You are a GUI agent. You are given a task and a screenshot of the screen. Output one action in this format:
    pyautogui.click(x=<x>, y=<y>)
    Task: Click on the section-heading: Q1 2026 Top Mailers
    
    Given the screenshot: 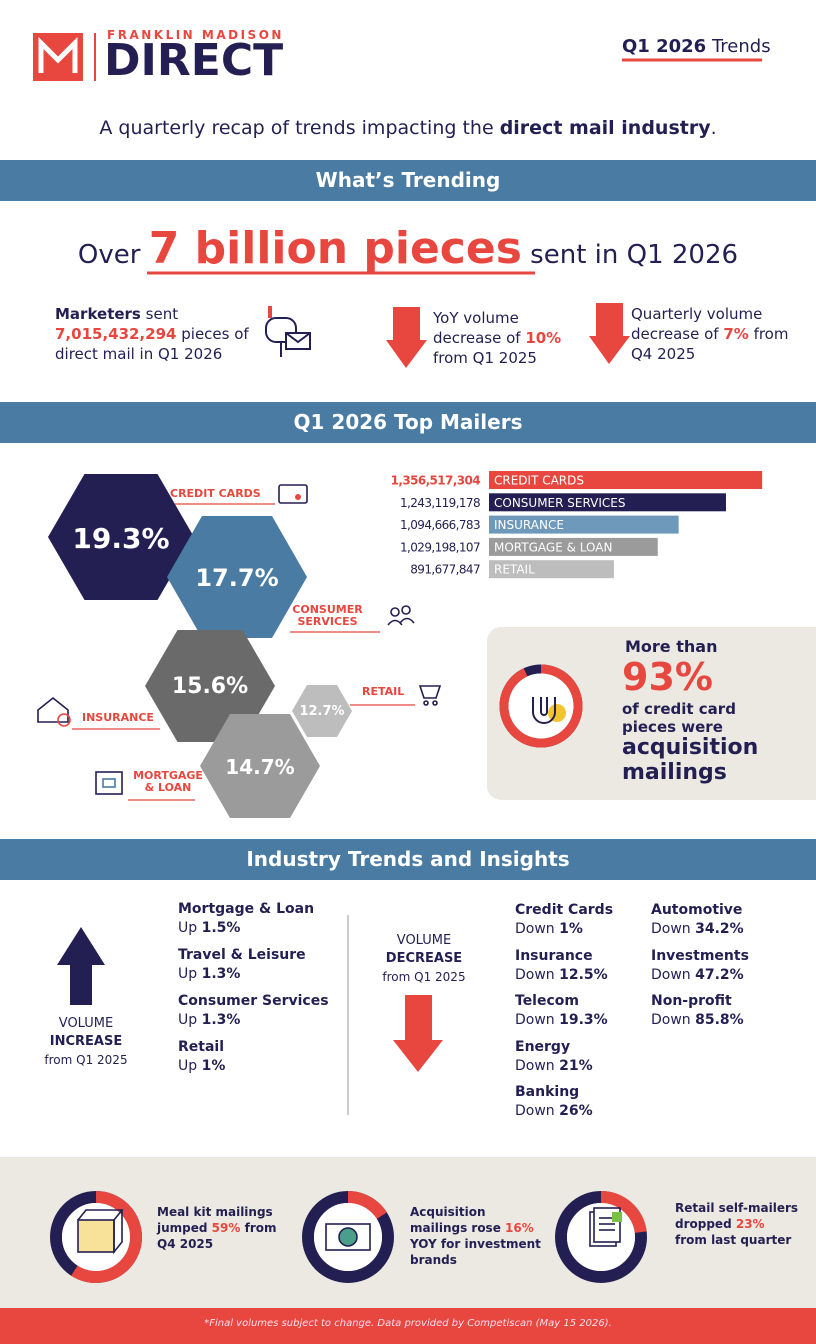 What is the action you would take?
    pyautogui.click(x=408, y=422)
    